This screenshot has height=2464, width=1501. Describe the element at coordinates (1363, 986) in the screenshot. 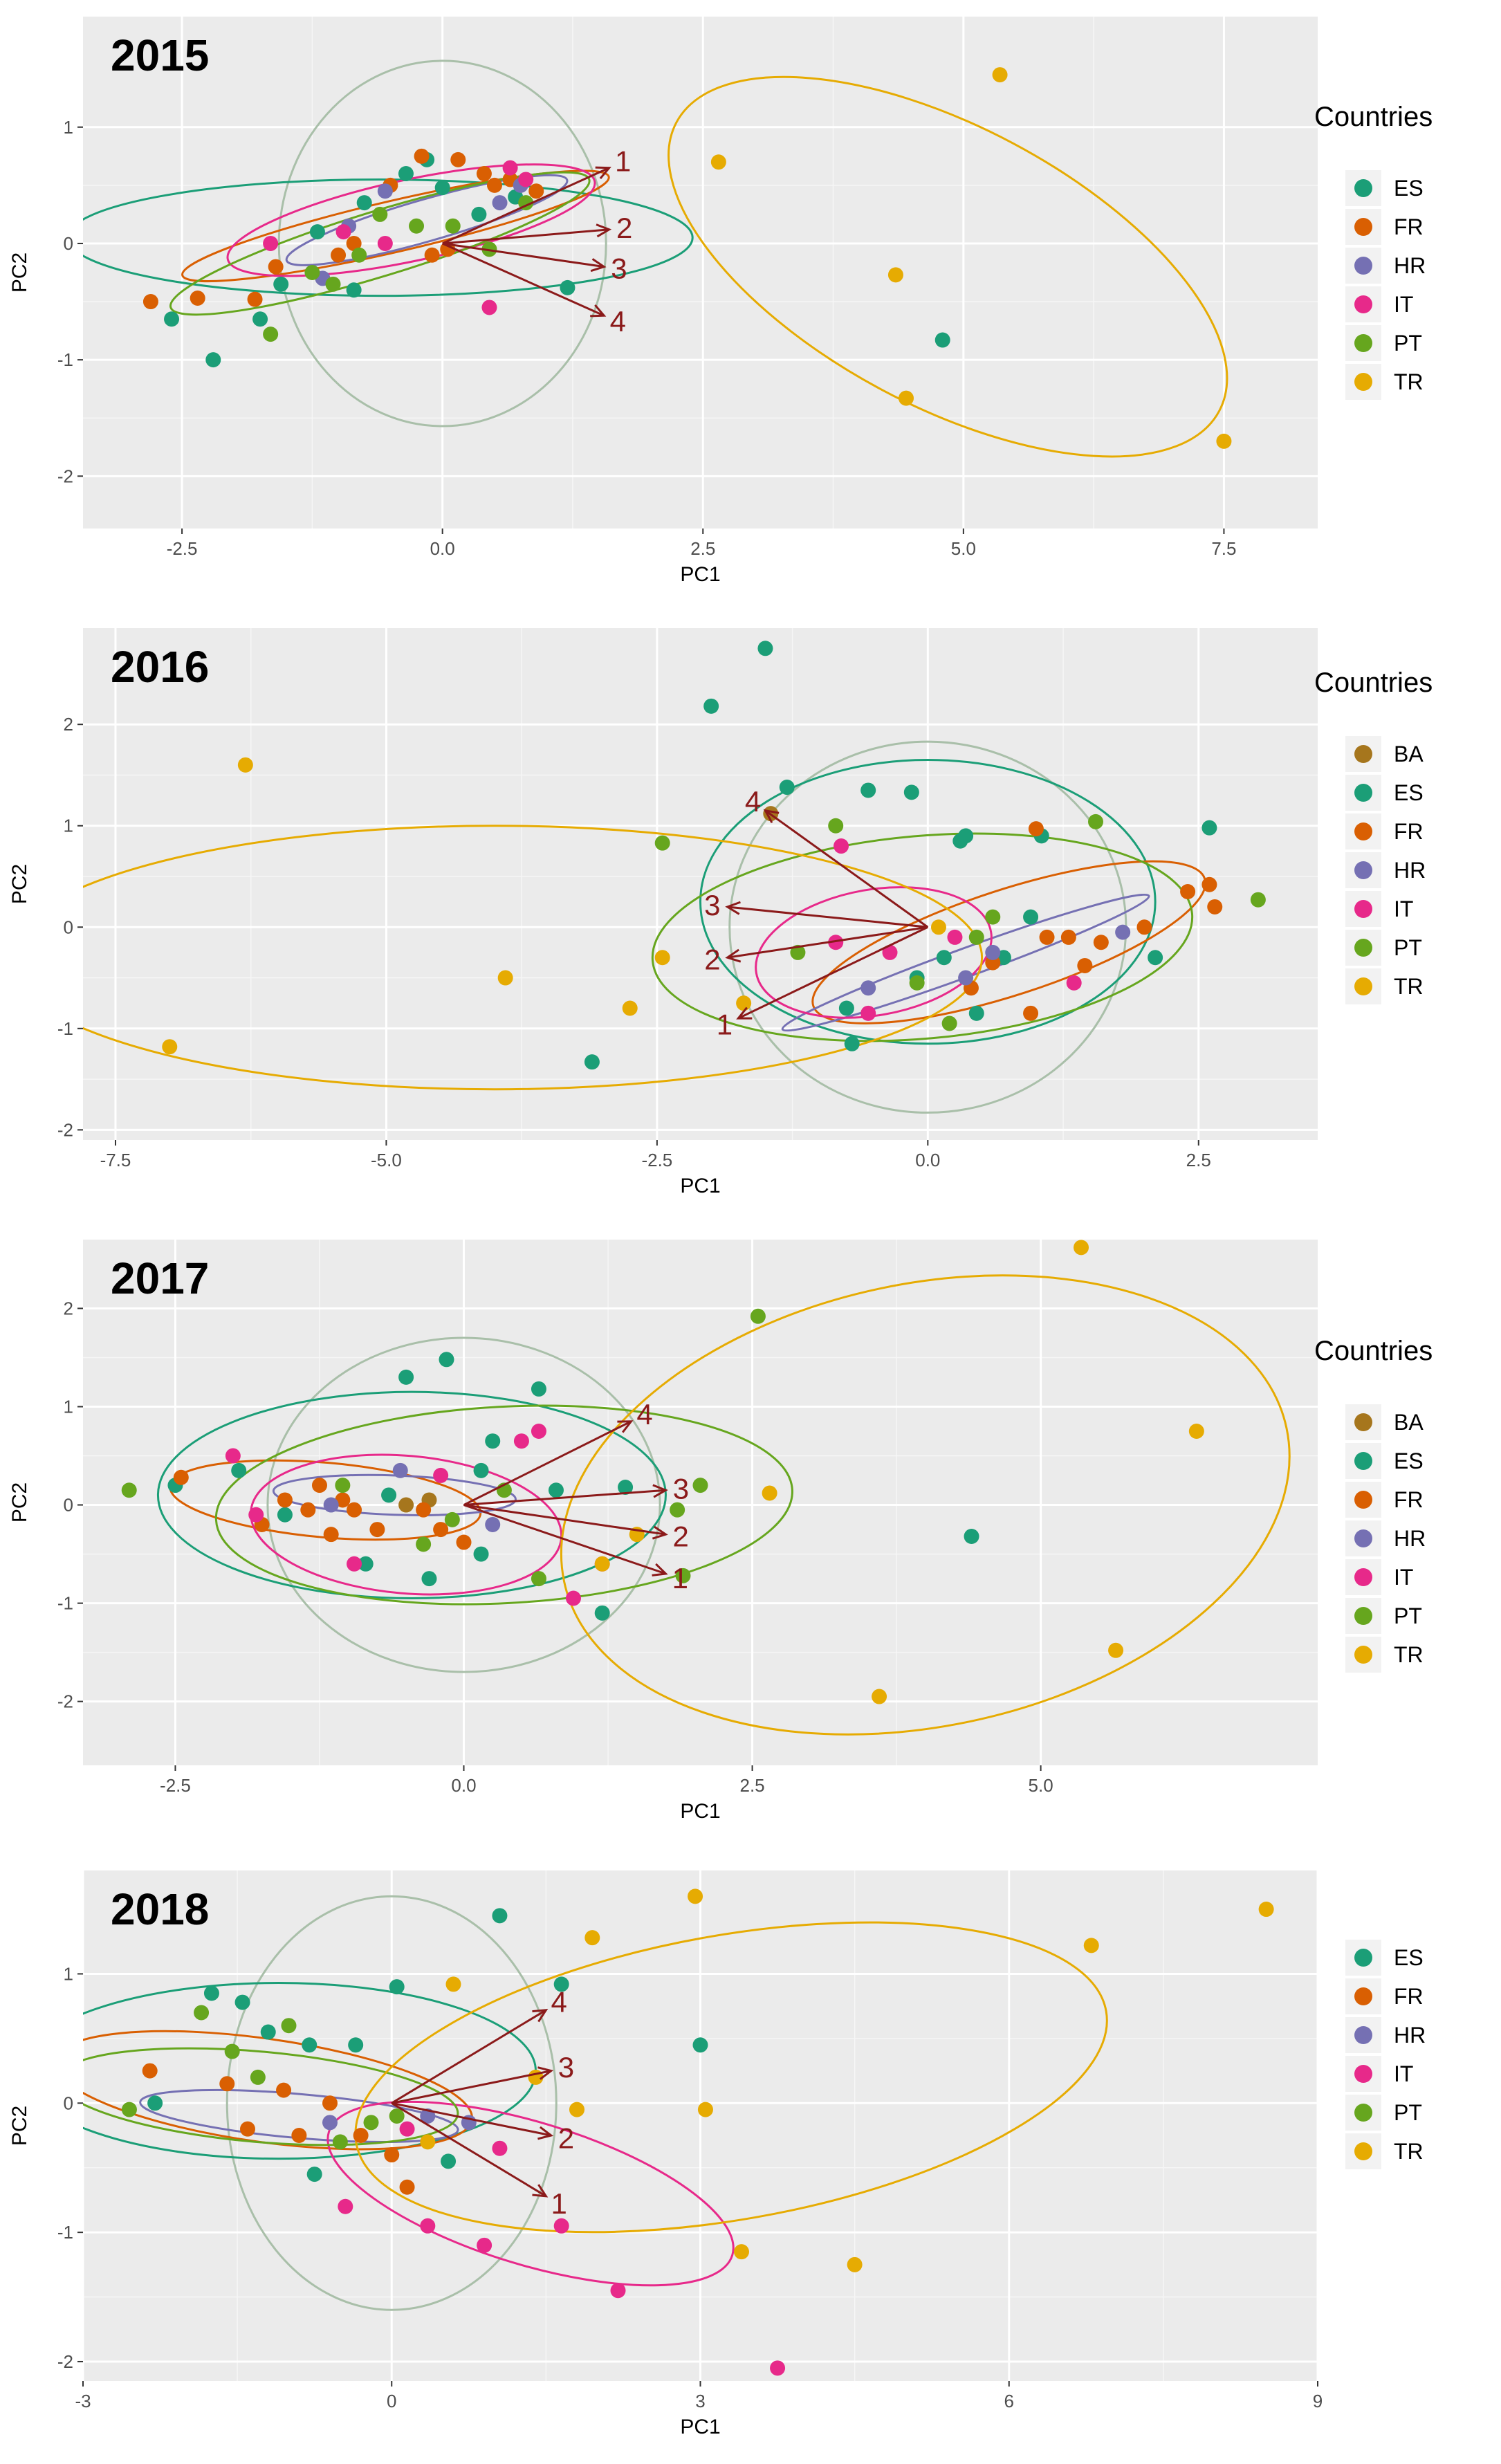

I see `legend-key-tr` at that location.